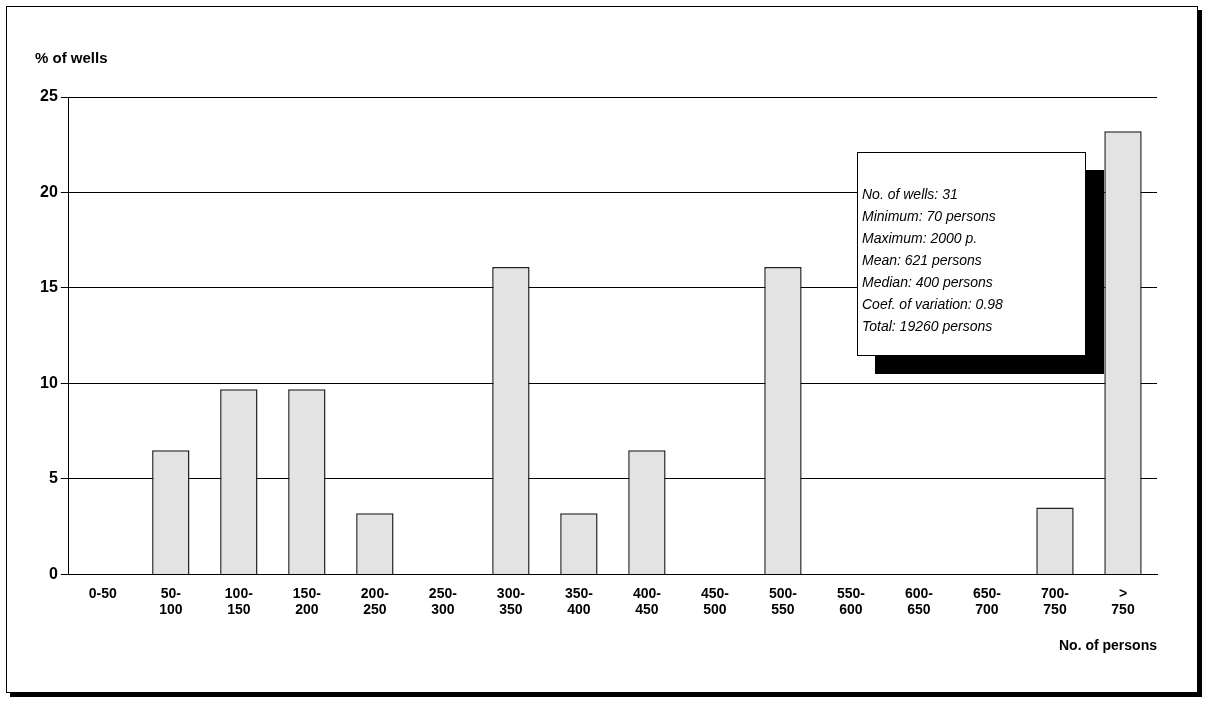  Describe the element at coordinates (49, 382) in the screenshot. I see `y-tick-label: 10` at that location.